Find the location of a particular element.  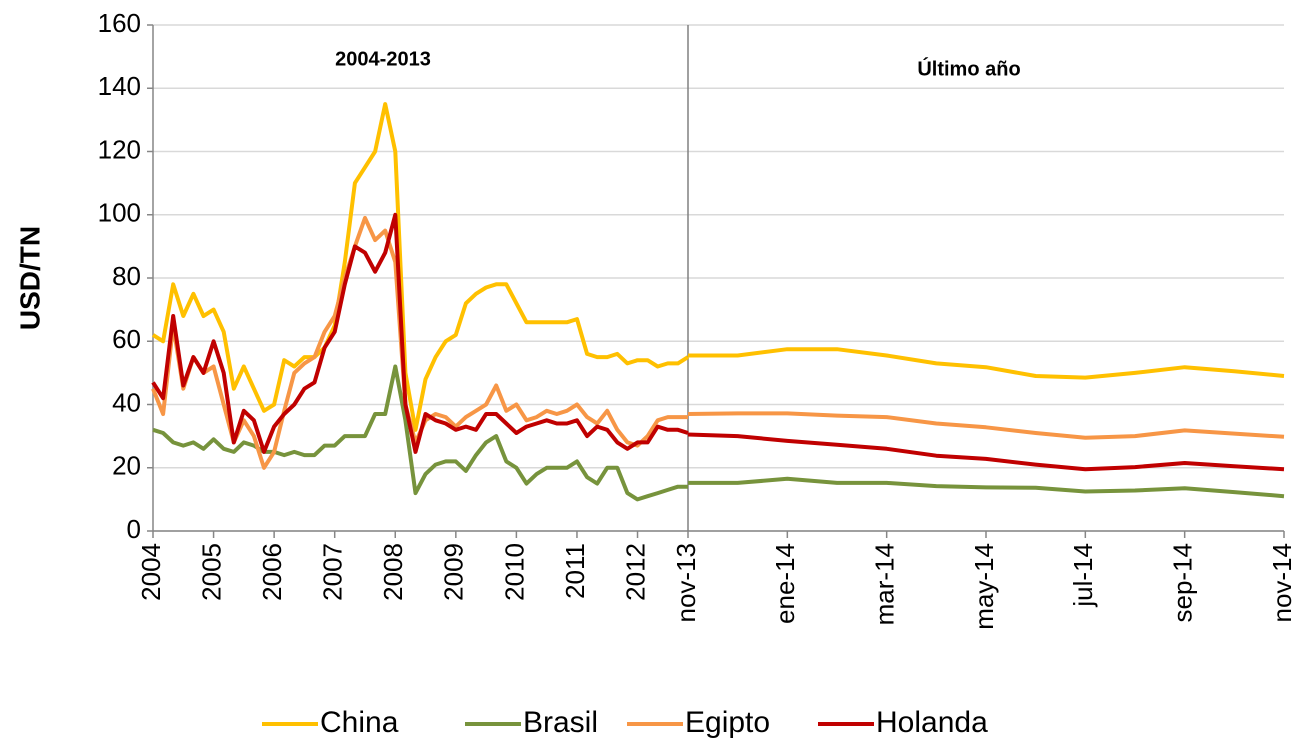

annotation: Último año is located at coordinates (968, 68).